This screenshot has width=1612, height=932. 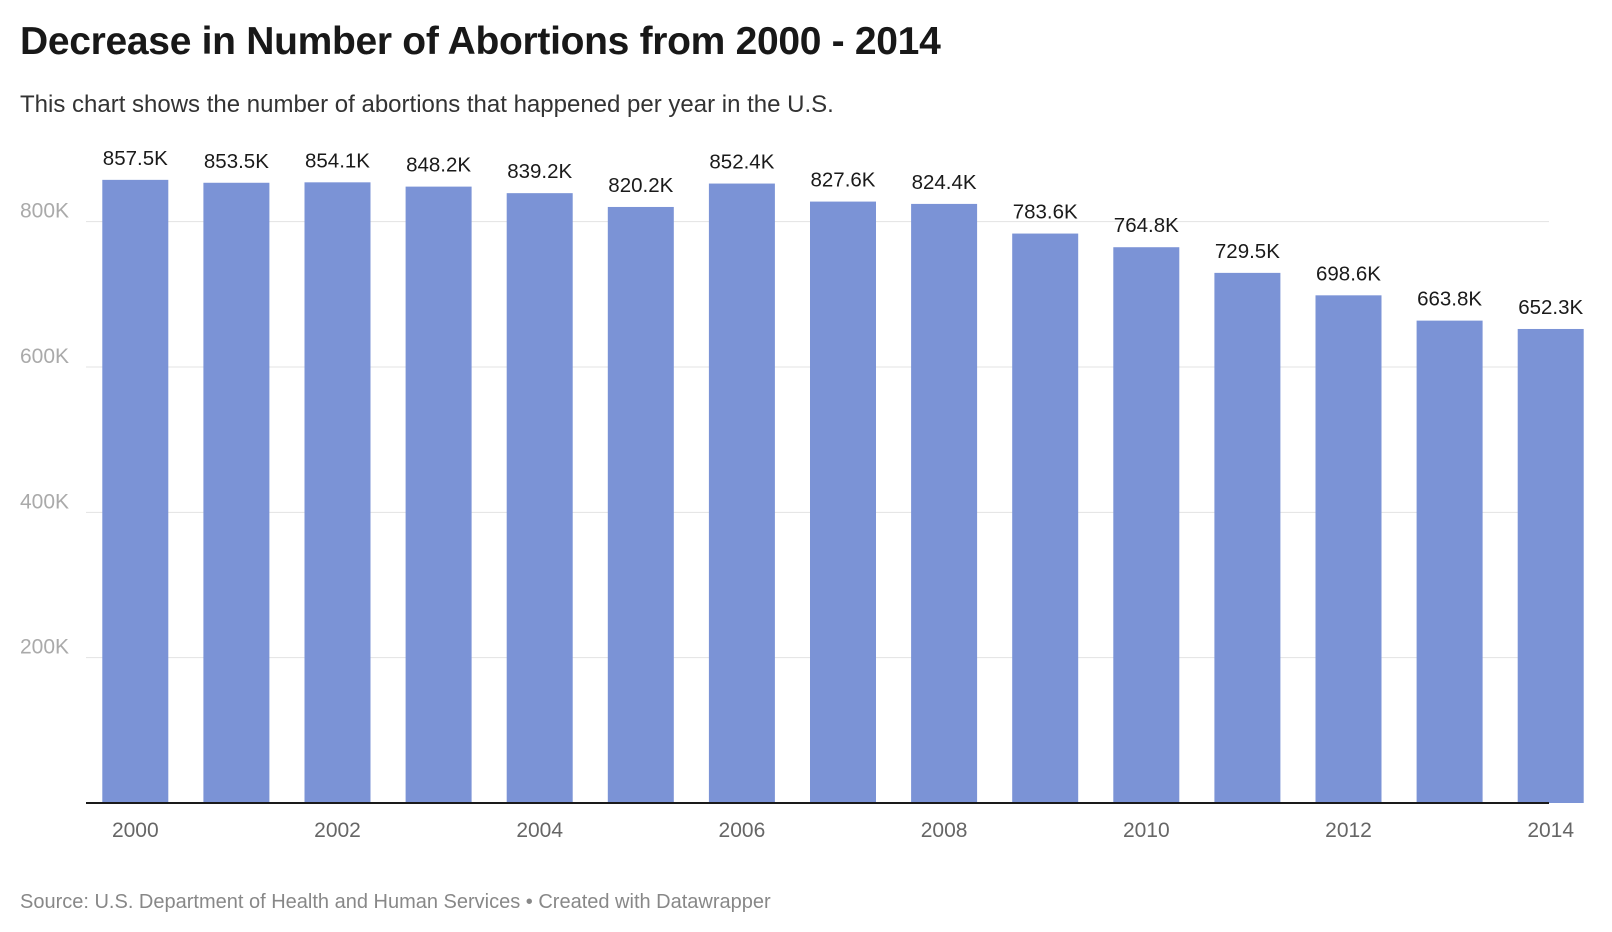 I want to click on x-tick-label: 2004, so click(x=539, y=830).